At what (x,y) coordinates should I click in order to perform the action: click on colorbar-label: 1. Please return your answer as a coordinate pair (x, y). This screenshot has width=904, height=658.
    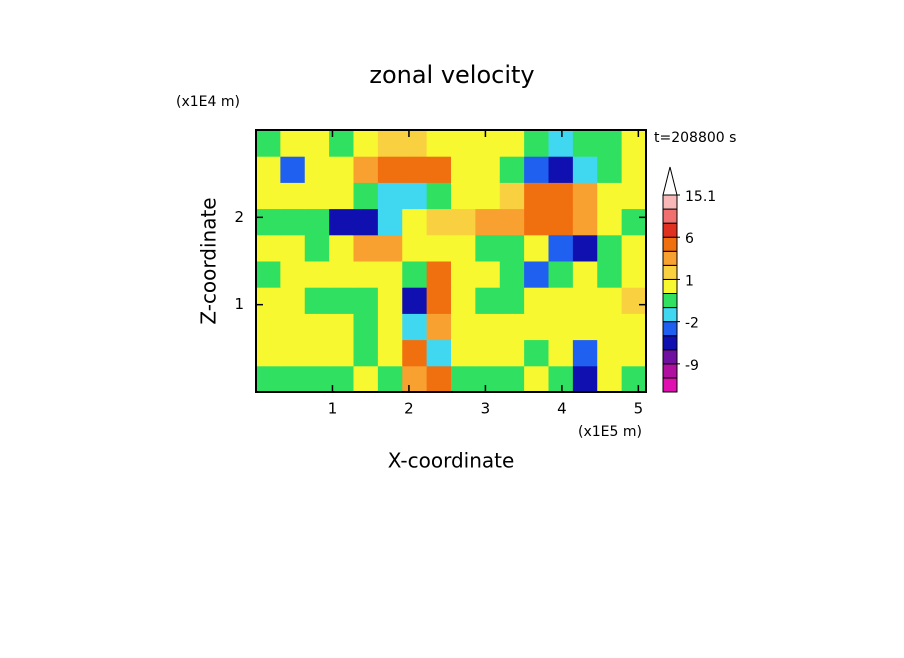
    Looking at the image, I should click on (689, 281).